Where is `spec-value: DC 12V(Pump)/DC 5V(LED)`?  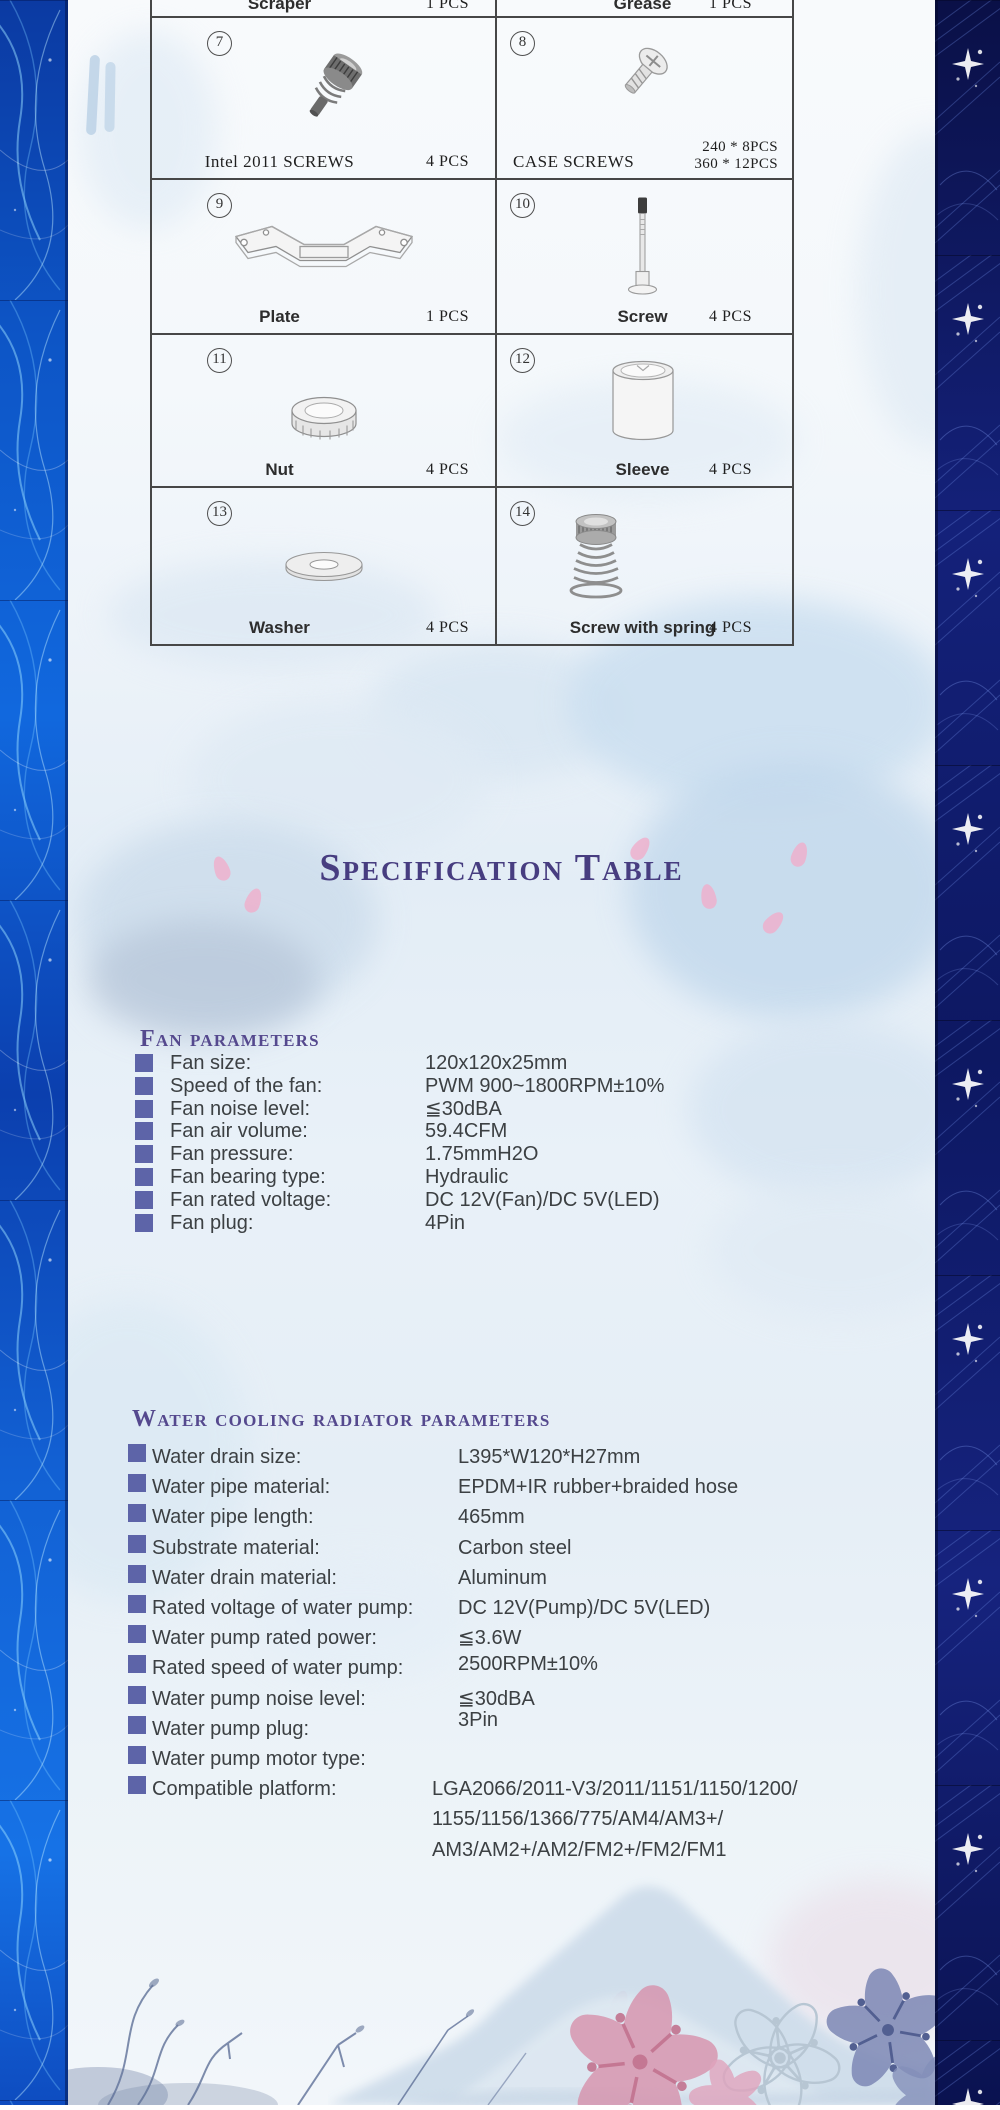
spec-value: DC 12V(Pump)/DC 5V(LED) is located at coordinates (584, 1608).